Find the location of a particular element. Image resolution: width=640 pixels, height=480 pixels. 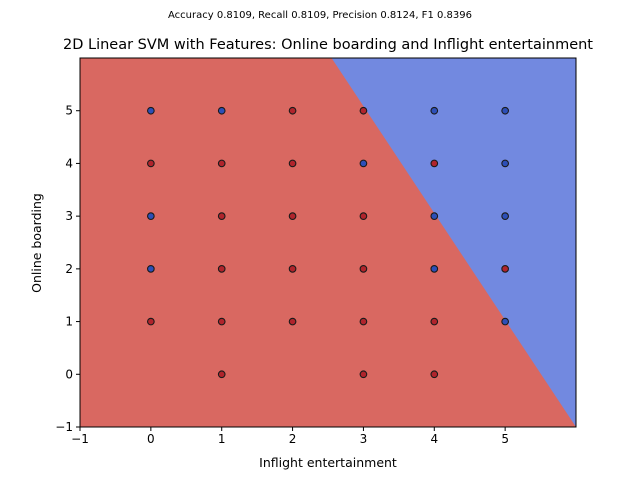

y-tick-label: 0 is located at coordinates (69, 374).